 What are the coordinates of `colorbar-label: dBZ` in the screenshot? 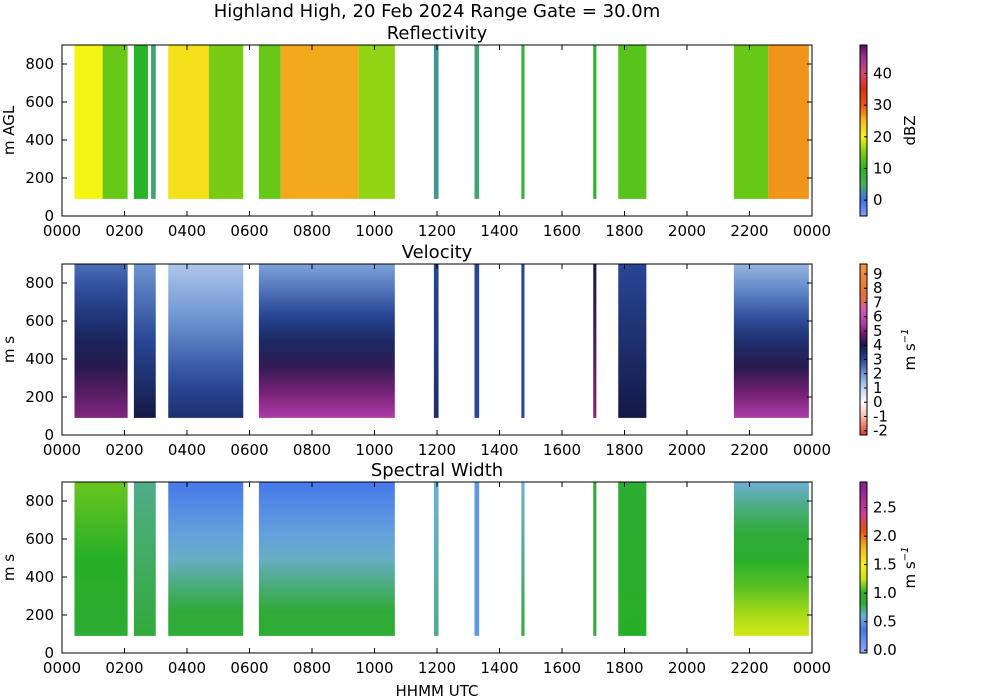 It's located at (910, 130).